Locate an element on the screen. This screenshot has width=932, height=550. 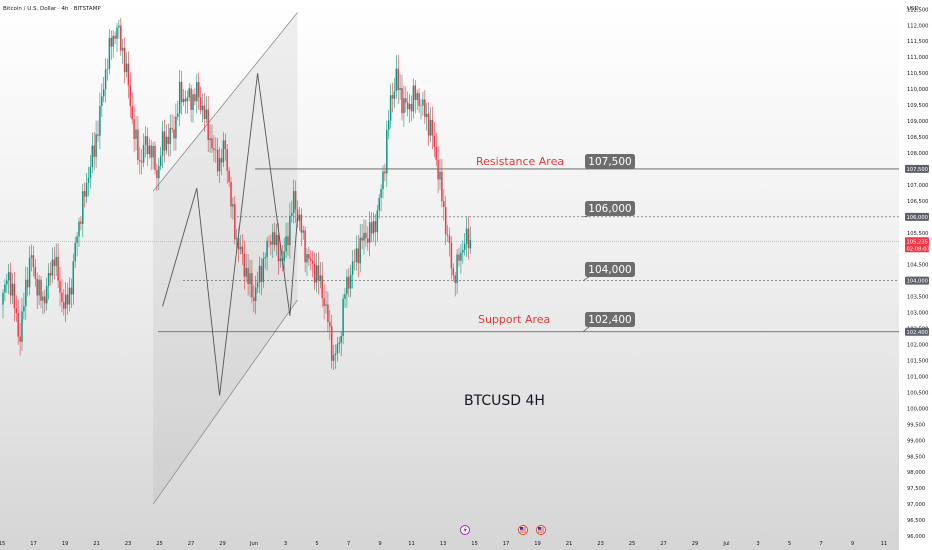
level-callout-3: 102,400 is located at coordinates (608, 322).